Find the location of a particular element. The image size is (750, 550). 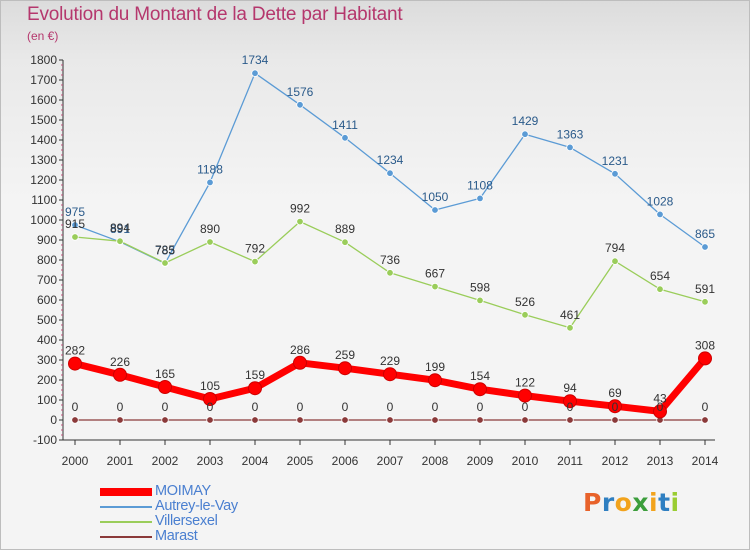

data-label: 286 is located at coordinates (300, 350).